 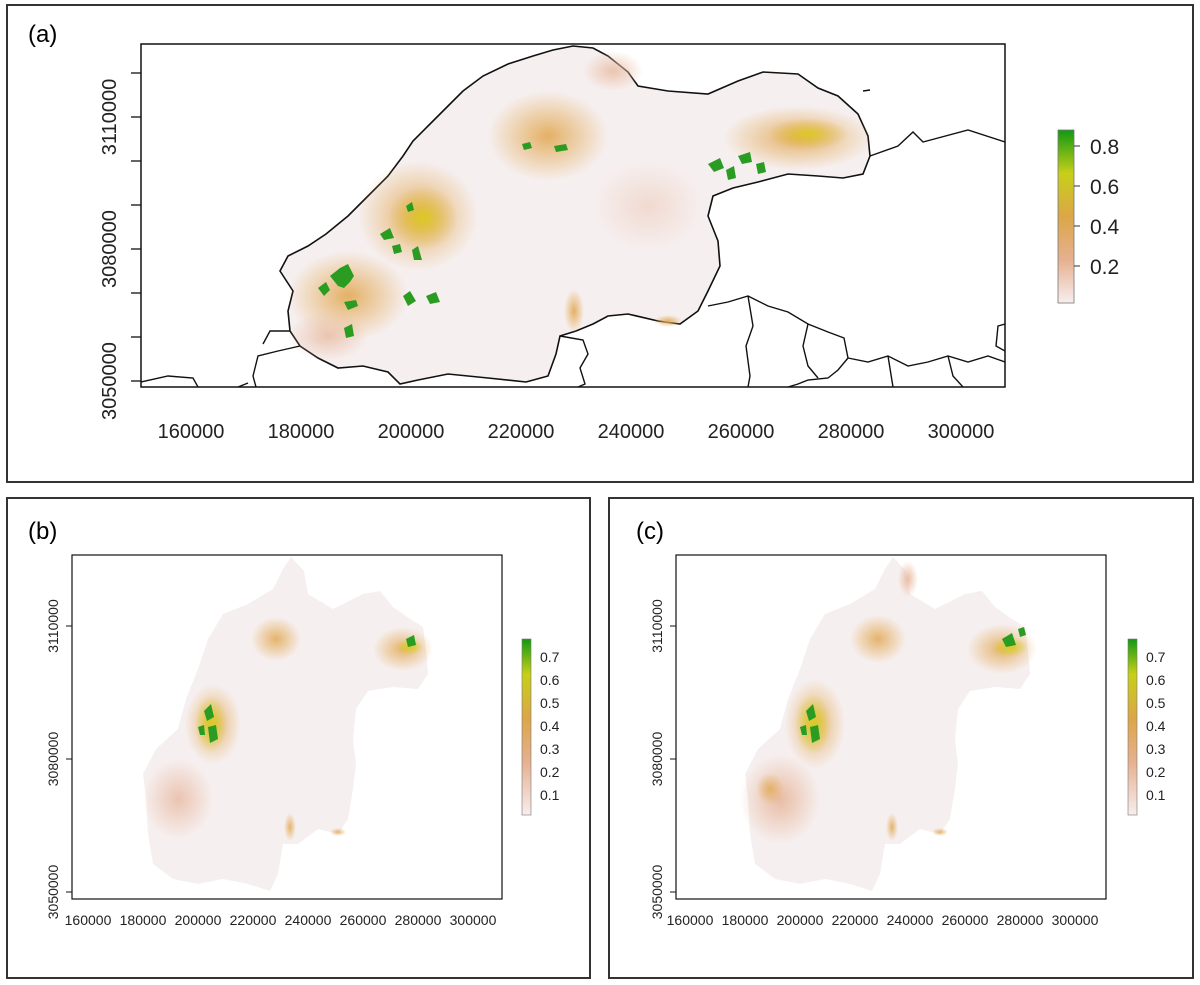 What do you see at coordinates (550, 795) in the screenshot?
I see `legend-tick-b-0.1: 0.1` at bounding box center [550, 795].